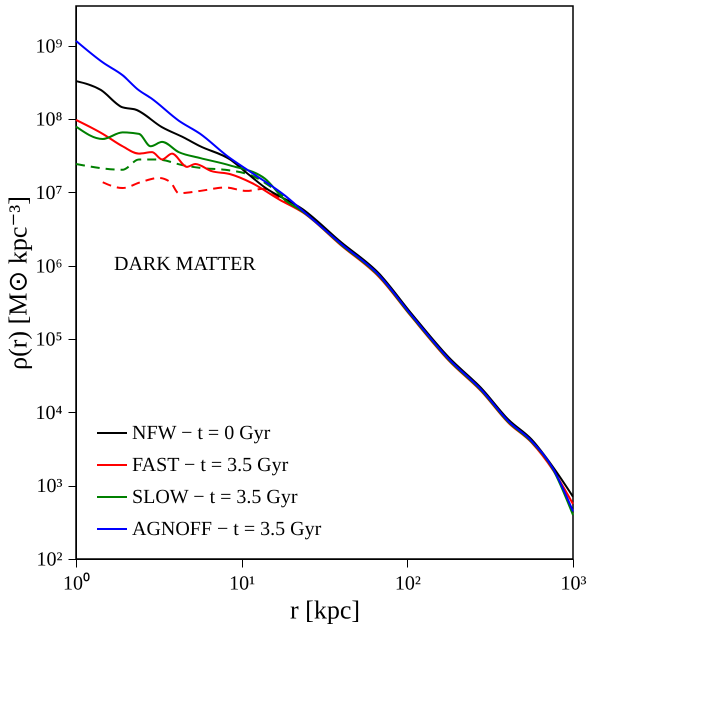 Image resolution: width=721 pixels, height=703 pixels. Describe the element at coordinates (49, 119) in the screenshot. I see `y-tick-label: 10⁸` at that location.